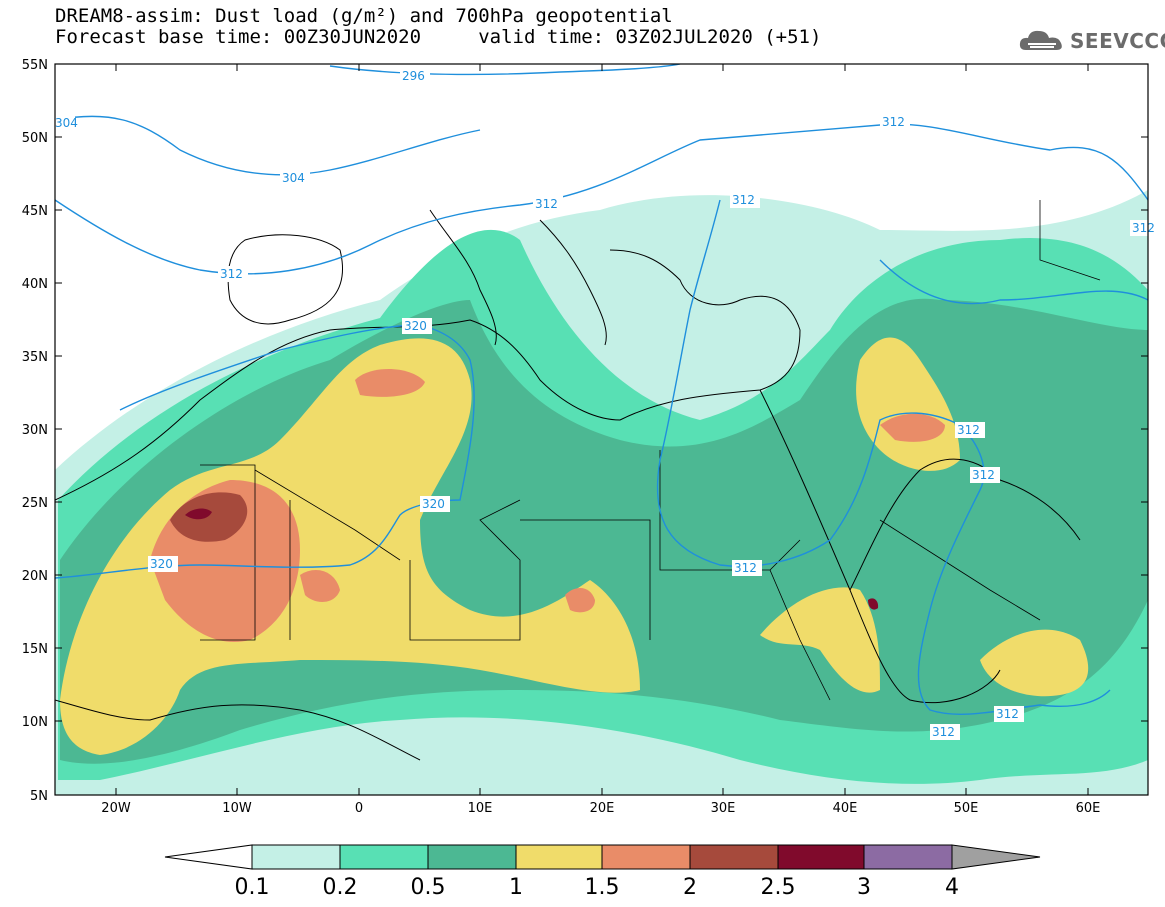 Image resolution: width=1165 pixels, height=907 pixels. Describe the element at coordinates (602, 808) in the screenshot. I see `lon-label: 20E` at that location.